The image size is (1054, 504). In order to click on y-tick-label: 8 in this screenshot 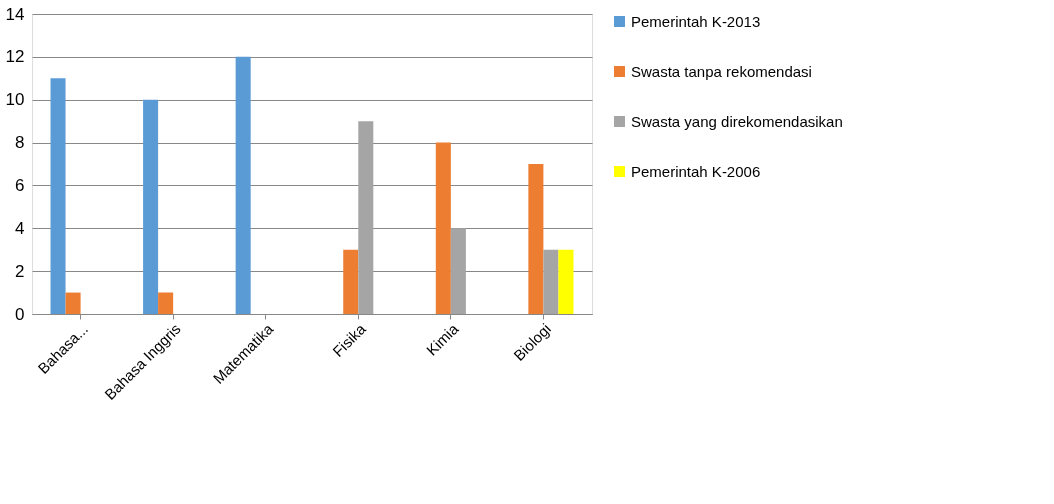, I will do `click(20, 143)`.